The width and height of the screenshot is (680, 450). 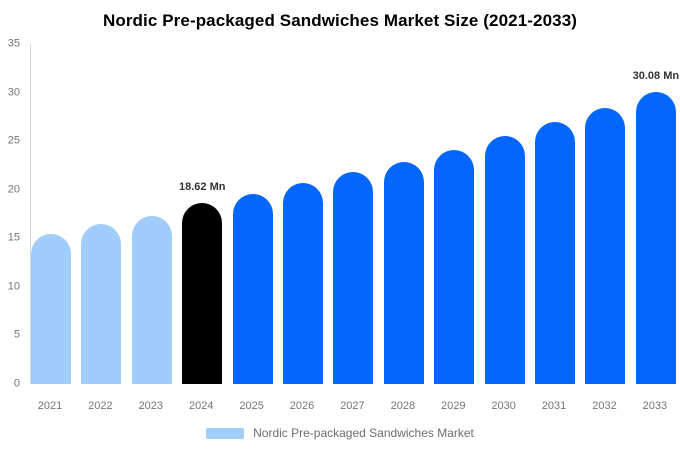 I want to click on x-axis-label-2025: 2025, so click(x=251, y=406).